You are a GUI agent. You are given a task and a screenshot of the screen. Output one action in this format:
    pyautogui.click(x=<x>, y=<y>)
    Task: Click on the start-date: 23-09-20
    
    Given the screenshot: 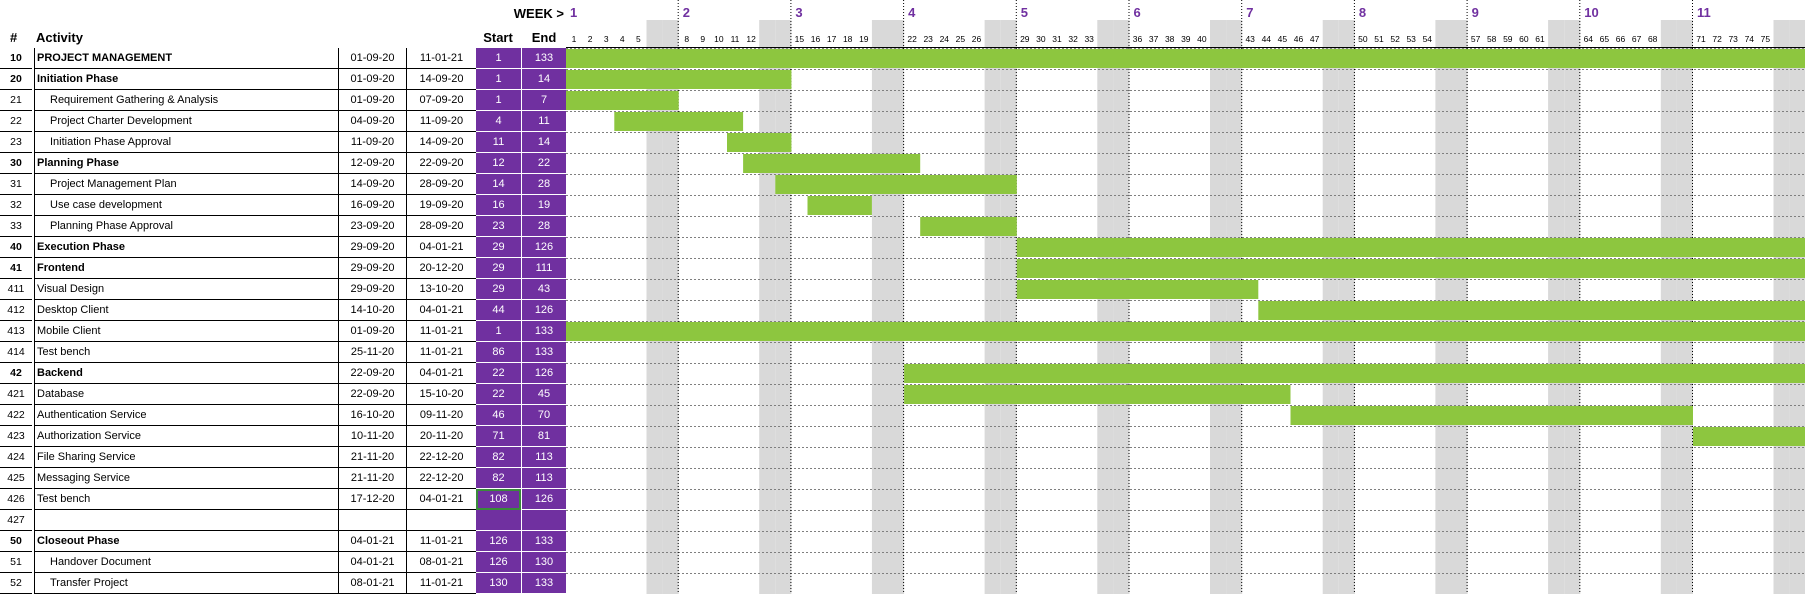 What is the action you would take?
    pyautogui.click(x=372, y=226)
    